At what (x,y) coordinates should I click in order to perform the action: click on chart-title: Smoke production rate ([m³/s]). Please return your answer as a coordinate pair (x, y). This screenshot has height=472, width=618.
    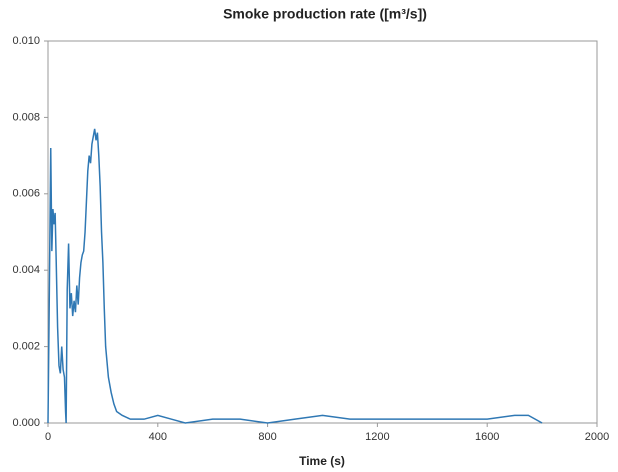
    Looking at the image, I should click on (325, 14).